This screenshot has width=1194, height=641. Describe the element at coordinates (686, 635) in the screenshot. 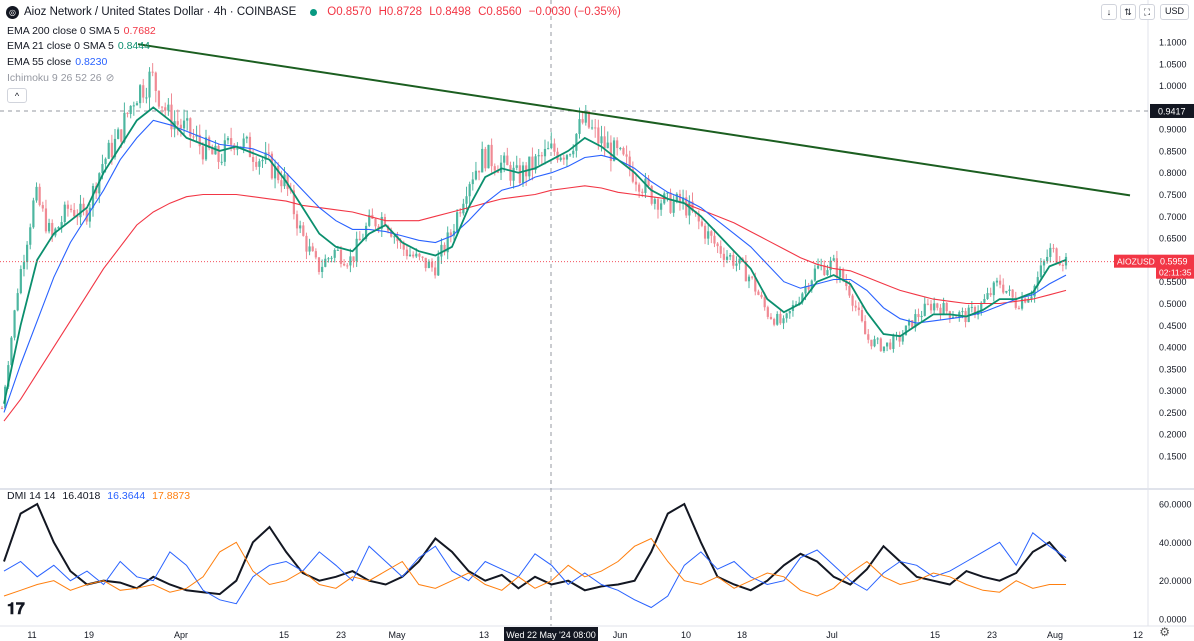

I see `time-tick-label: 10` at that location.